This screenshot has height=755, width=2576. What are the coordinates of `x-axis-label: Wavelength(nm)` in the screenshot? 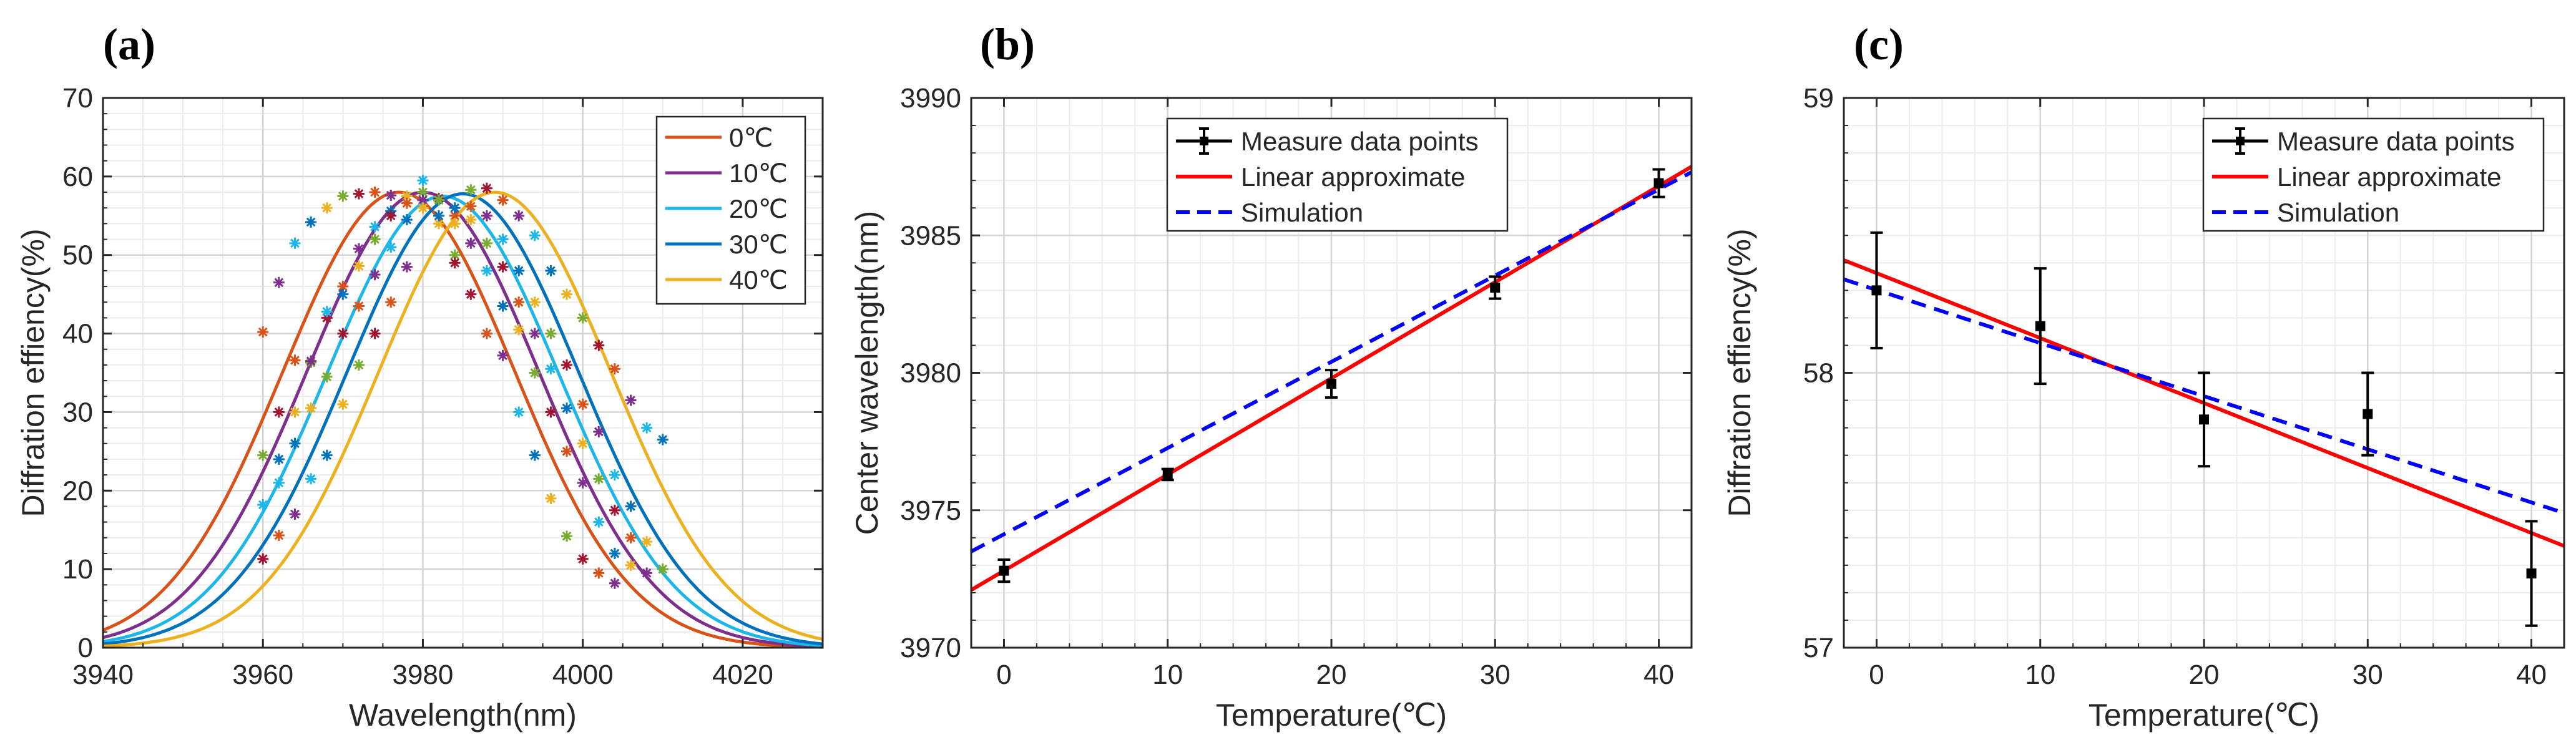 It's located at (463, 715).